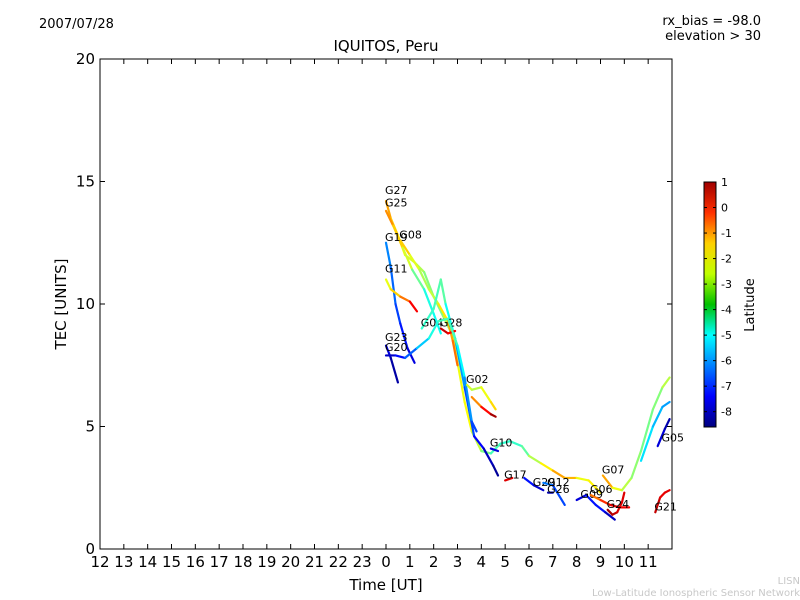  I want to click on colorbar-tick-label: 1, so click(724, 182).